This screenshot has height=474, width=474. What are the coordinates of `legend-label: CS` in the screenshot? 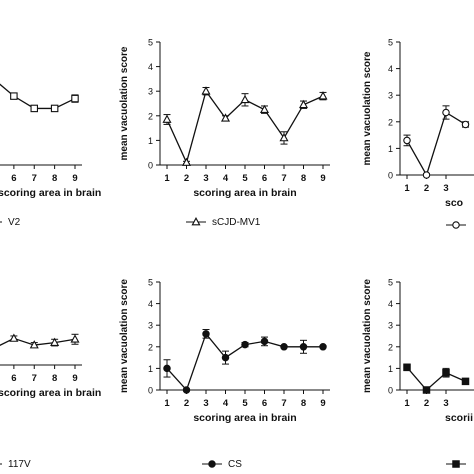 It's located at (235, 464).